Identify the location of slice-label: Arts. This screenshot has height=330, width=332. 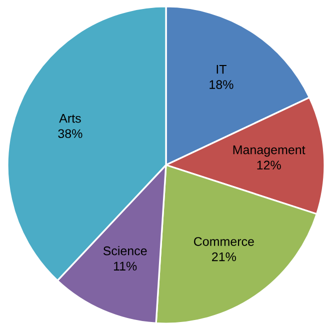
(70, 118).